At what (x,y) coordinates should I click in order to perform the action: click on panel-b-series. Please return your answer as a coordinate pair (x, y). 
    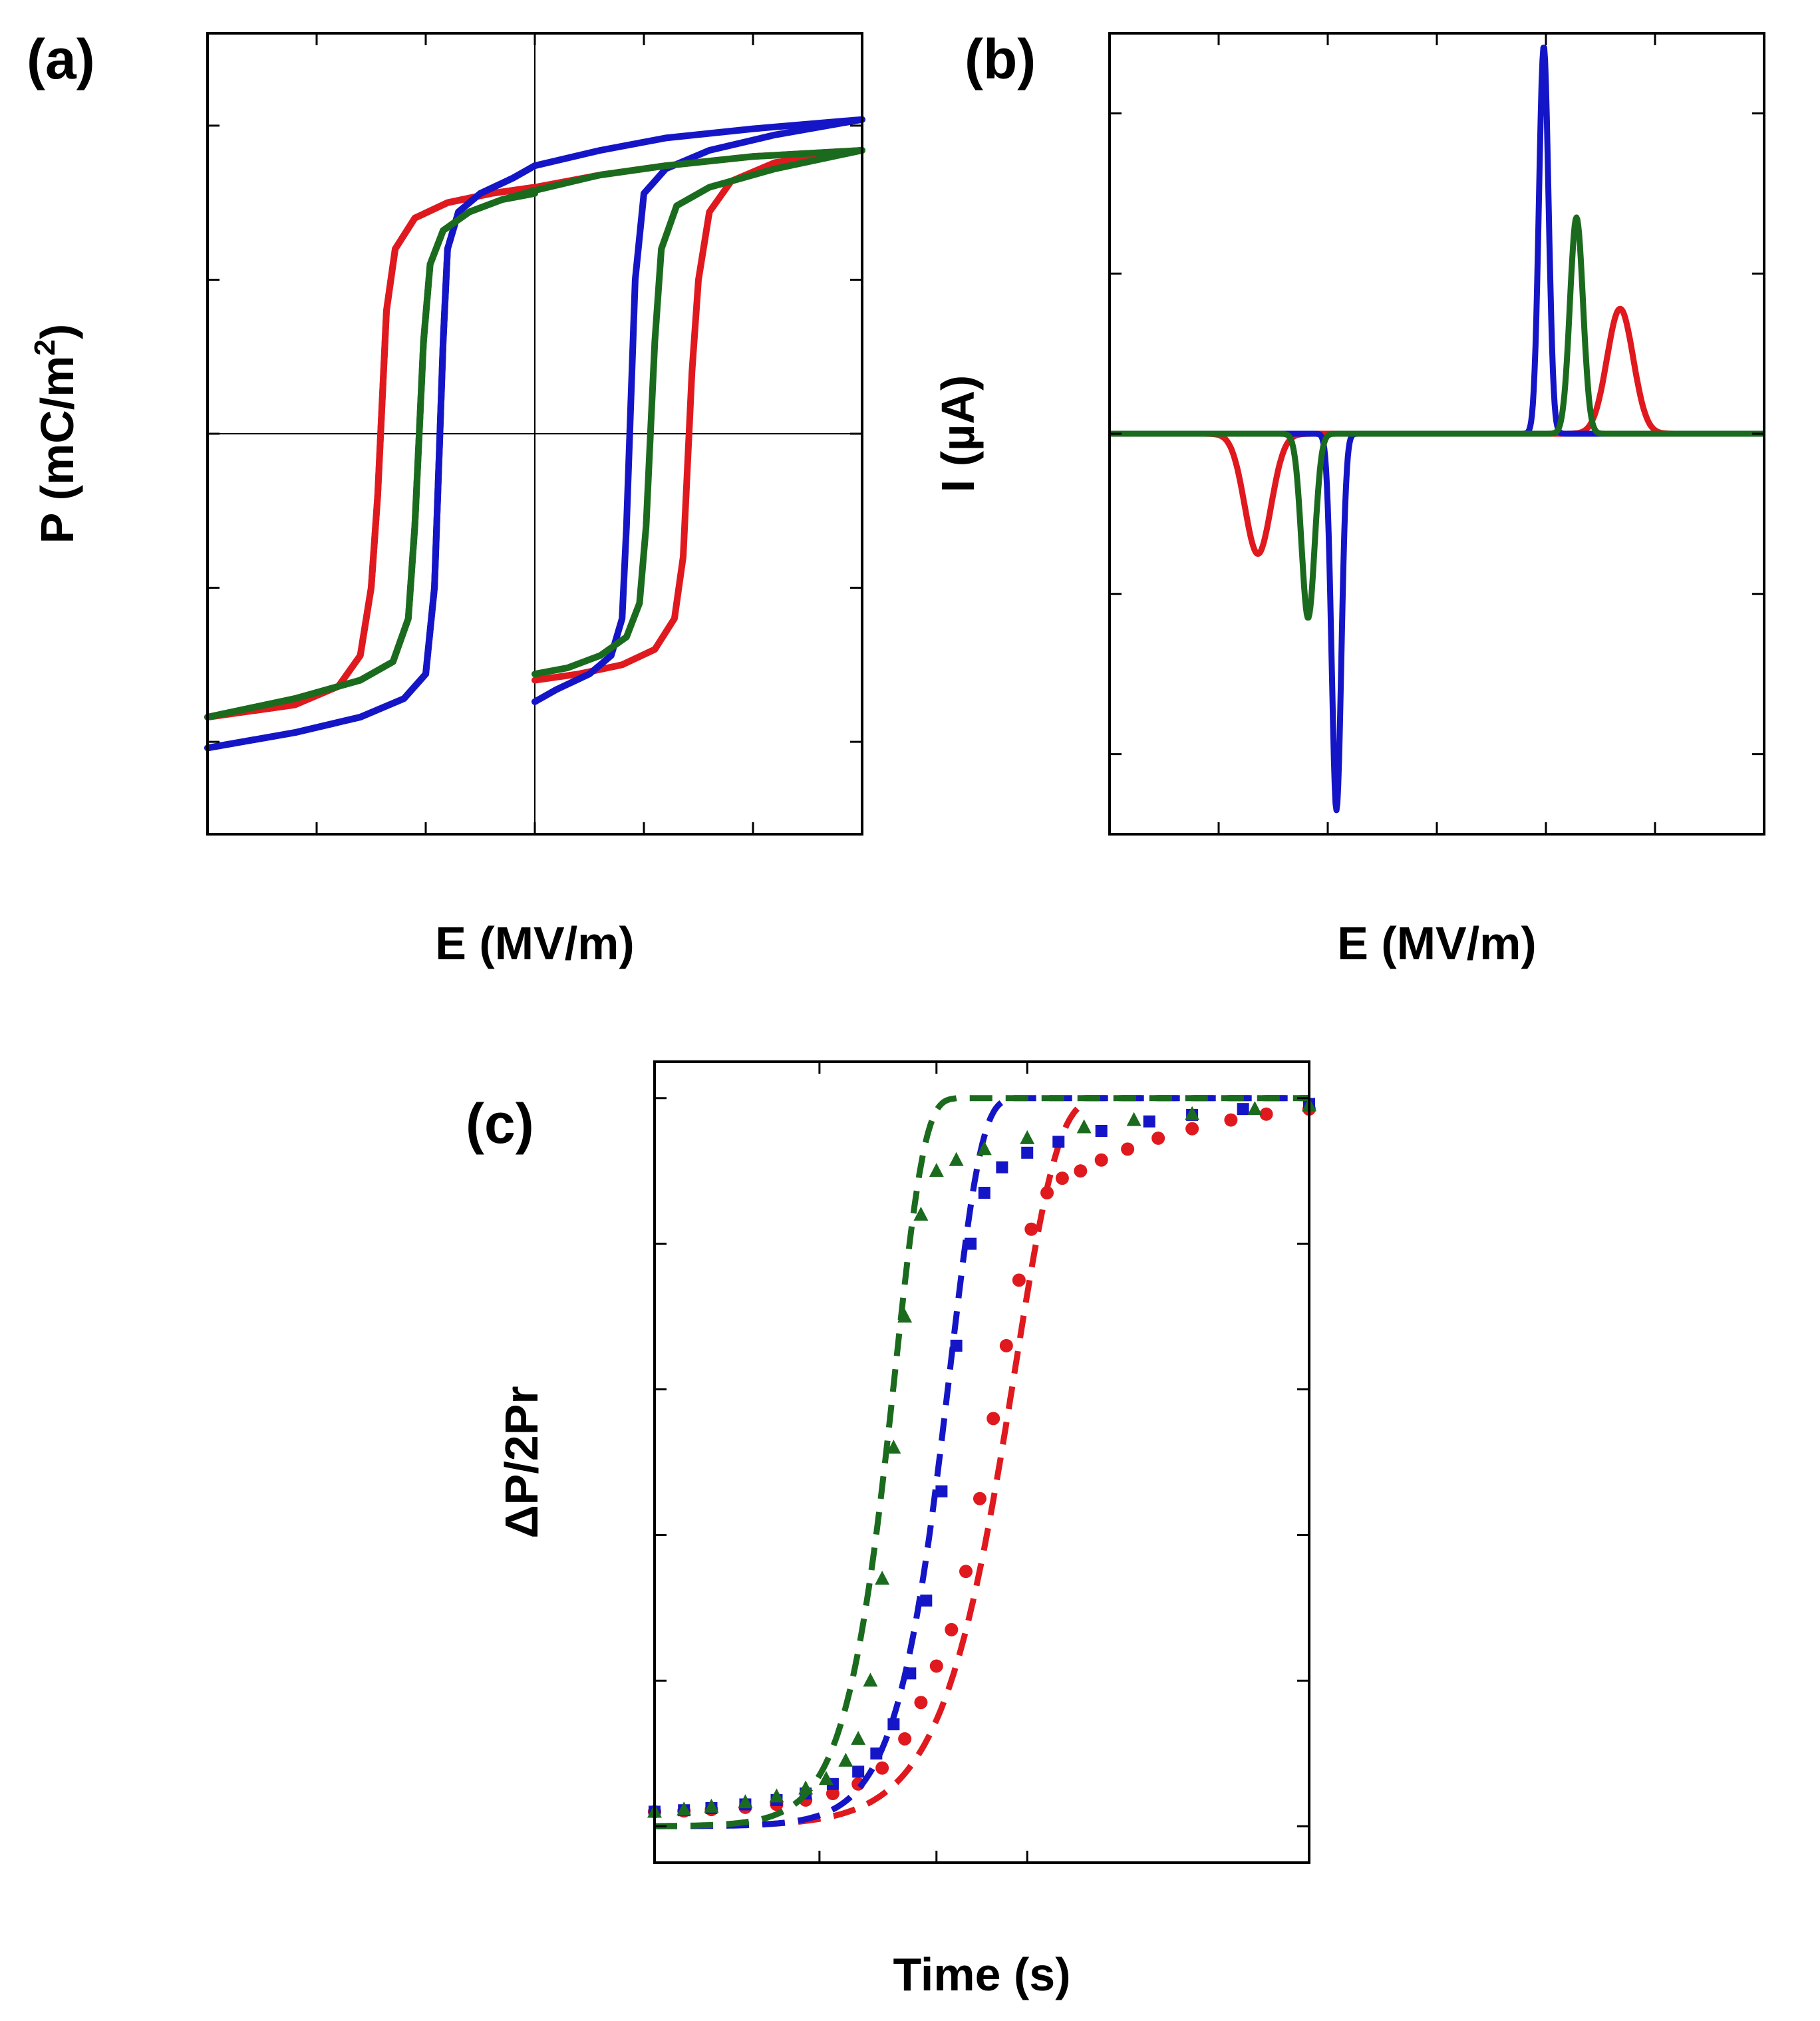
    Looking at the image, I should click on (1436, 429).